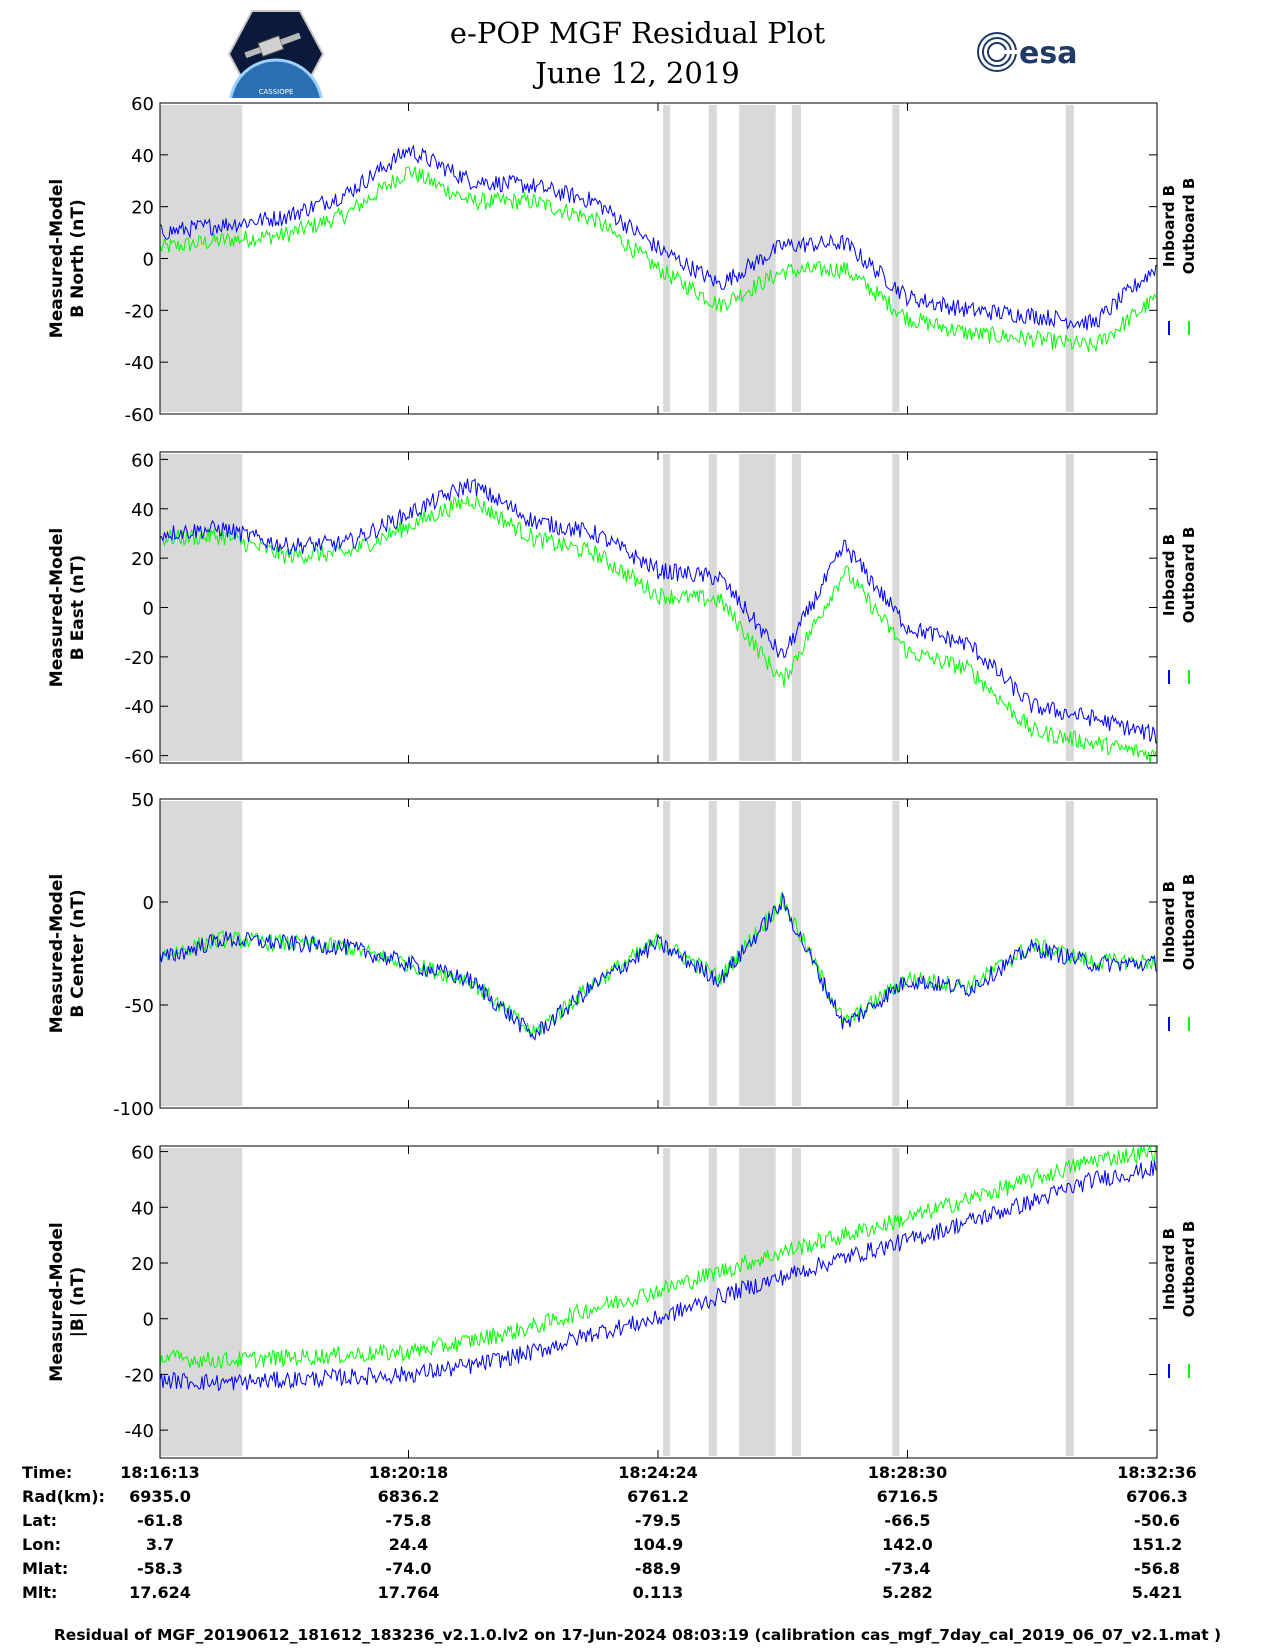  Describe the element at coordinates (658, 1568) in the screenshot. I see `ephemeris-value: -88.9` at that location.